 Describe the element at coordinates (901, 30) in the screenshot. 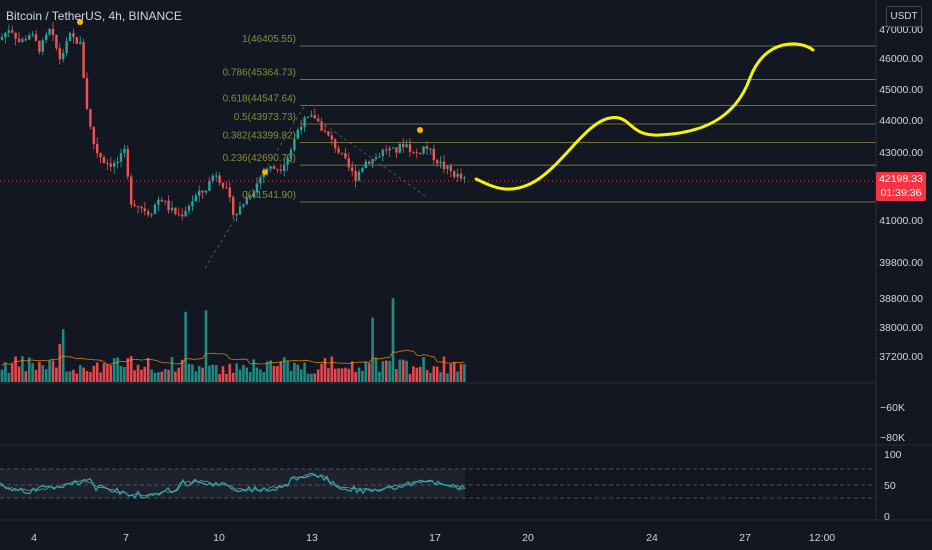

I see `price-tick-label: 47000.00` at that location.